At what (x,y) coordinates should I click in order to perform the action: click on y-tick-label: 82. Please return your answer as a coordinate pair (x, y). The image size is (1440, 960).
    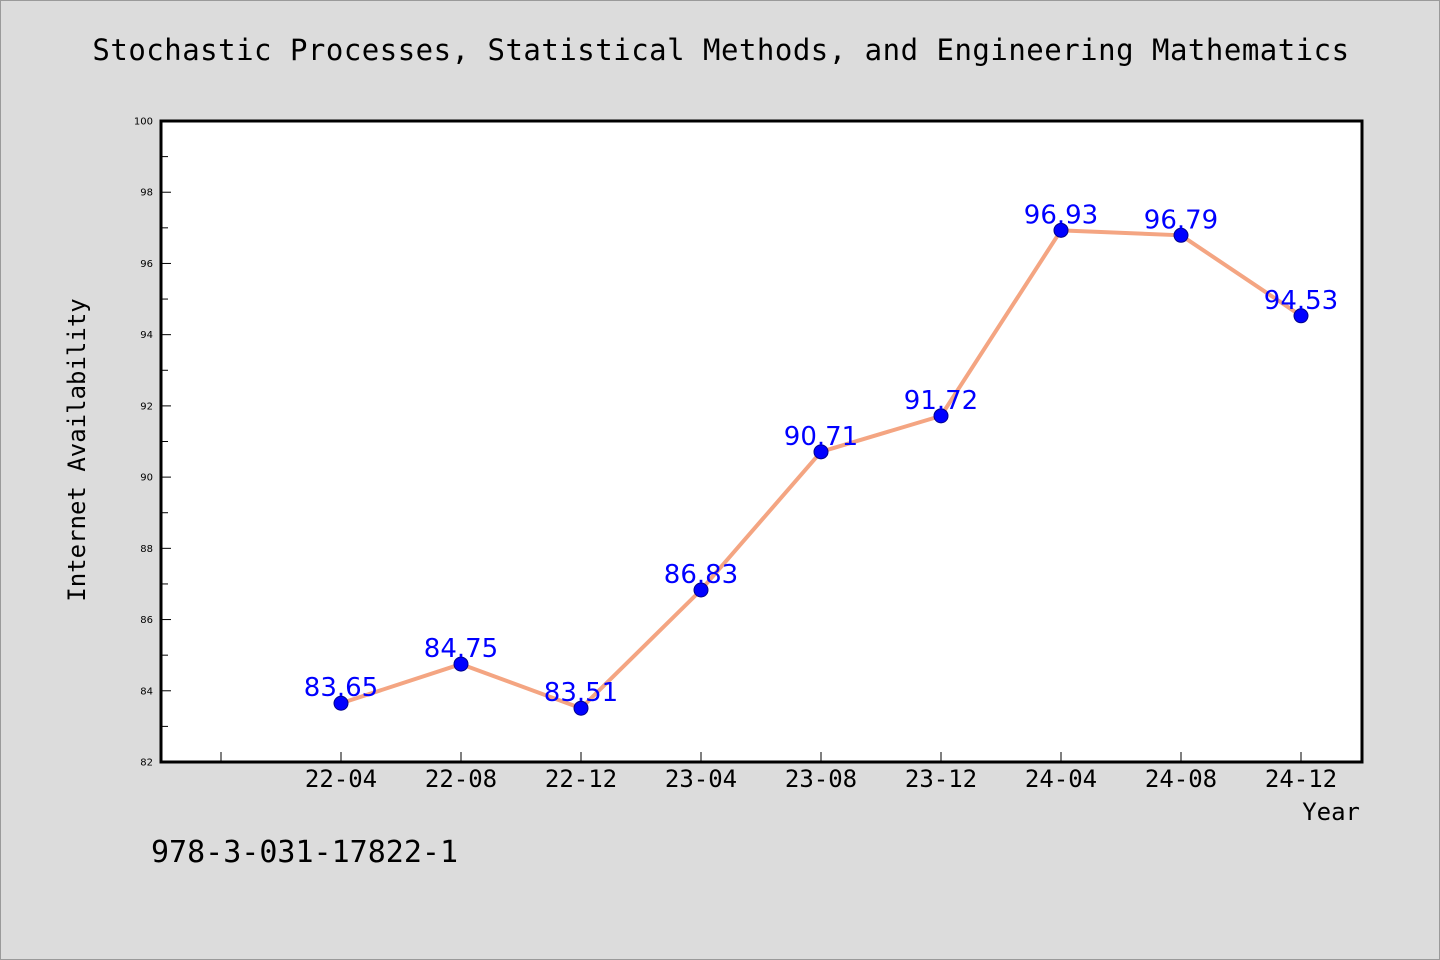
    Looking at the image, I should click on (146, 763).